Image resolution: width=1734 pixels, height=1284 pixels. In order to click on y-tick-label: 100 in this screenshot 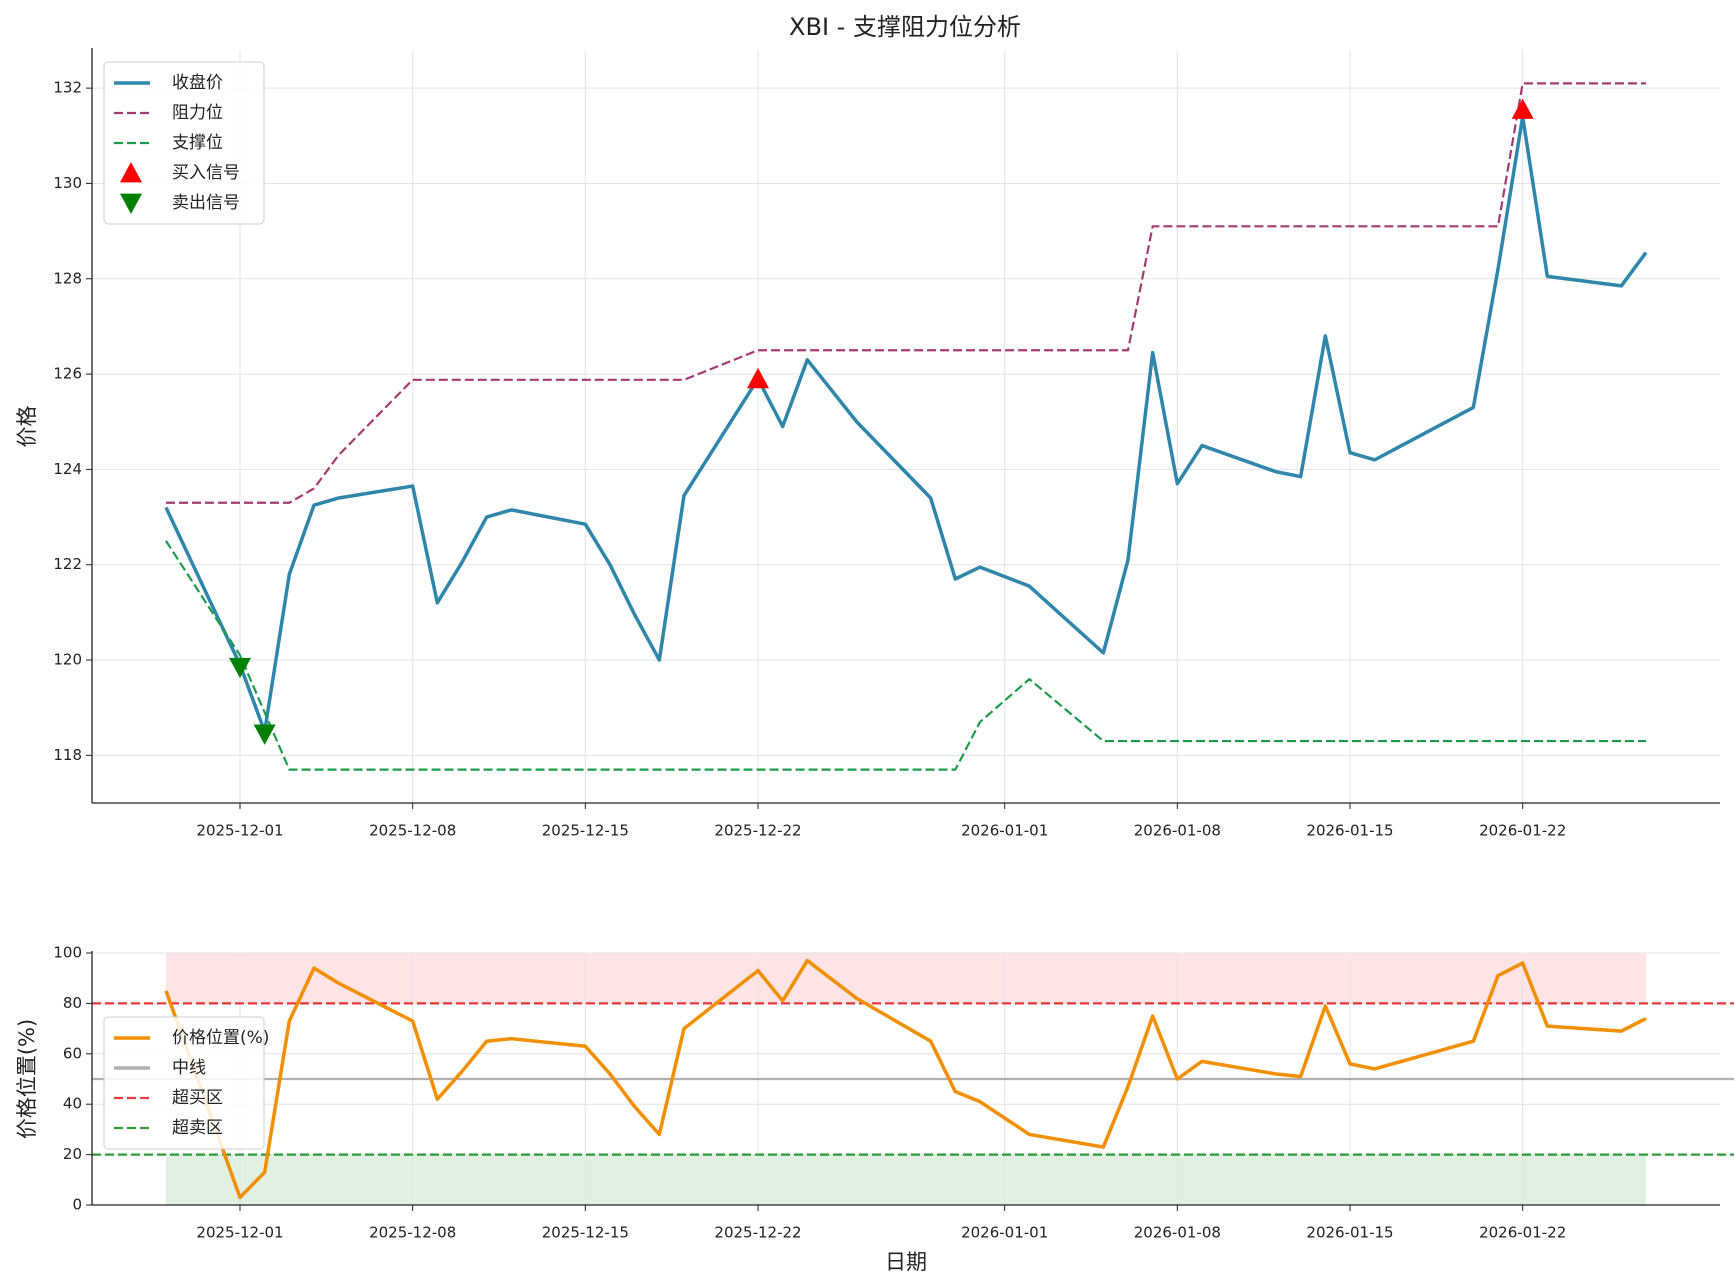, I will do `click(67, 953)`.